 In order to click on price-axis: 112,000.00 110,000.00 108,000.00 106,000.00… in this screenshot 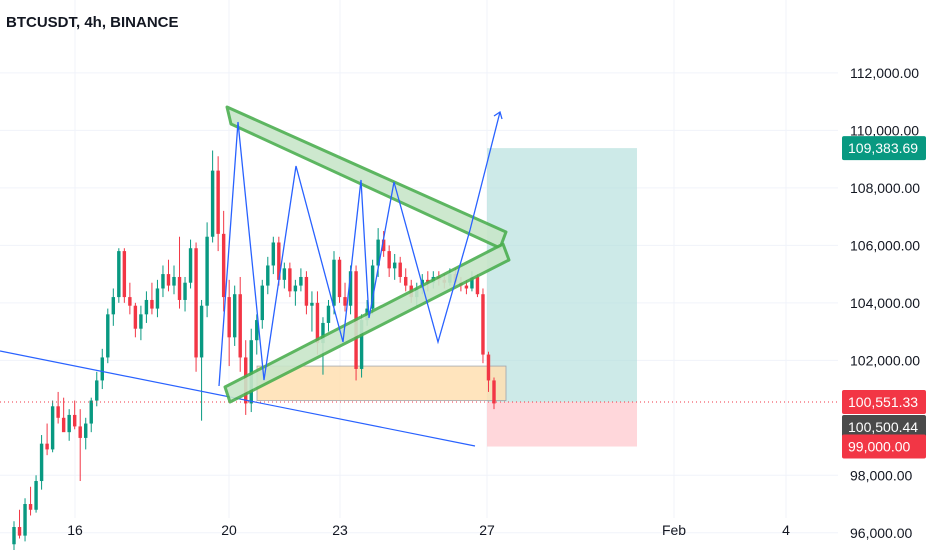, I will do `click(885, 303)`.